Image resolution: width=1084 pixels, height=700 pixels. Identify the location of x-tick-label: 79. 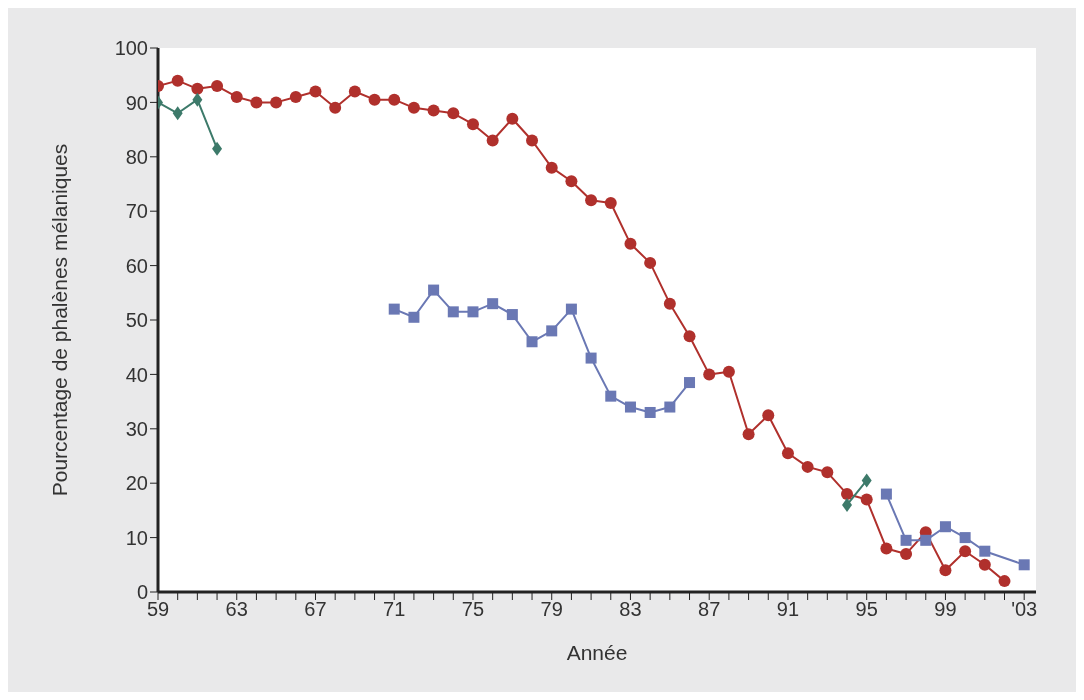
(551, 609).